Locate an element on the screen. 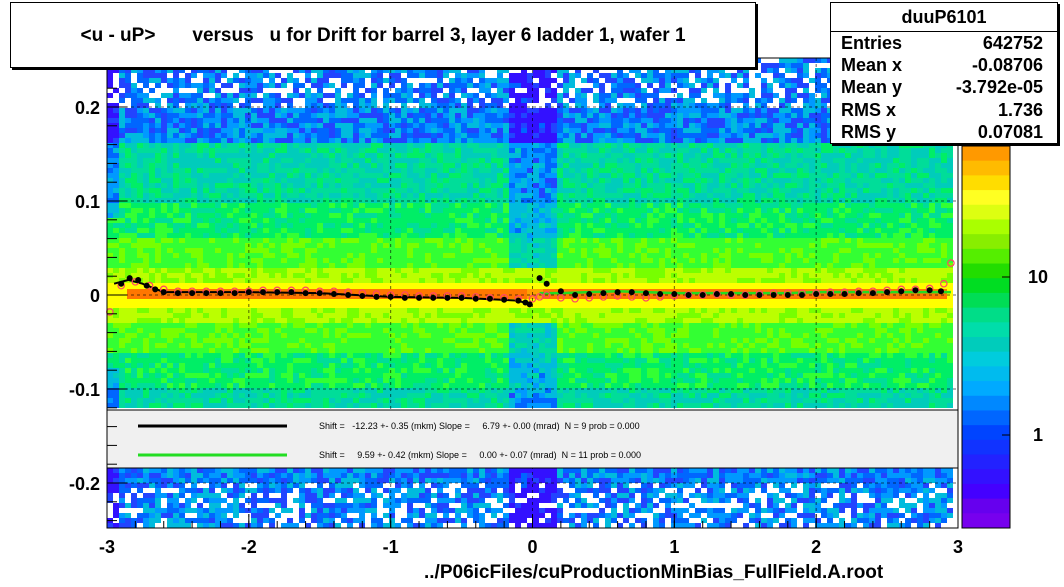 This screenshot has width=1064, height=587. x-tick-label: -1 is located at coordinates (391, 547).